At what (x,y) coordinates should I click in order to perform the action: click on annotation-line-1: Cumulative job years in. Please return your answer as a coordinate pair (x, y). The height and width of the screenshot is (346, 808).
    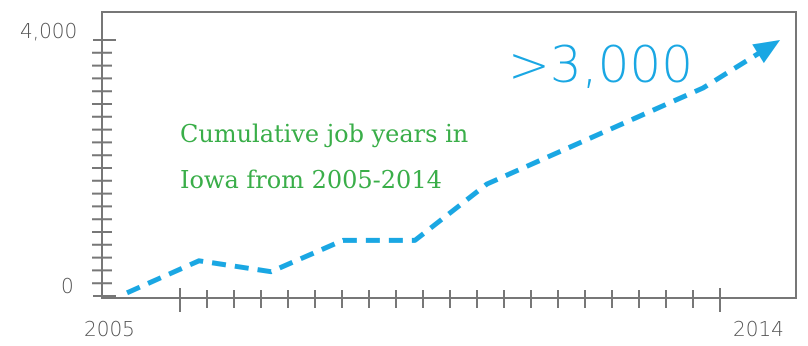
    Looking at the image, I should click on (324, 134).